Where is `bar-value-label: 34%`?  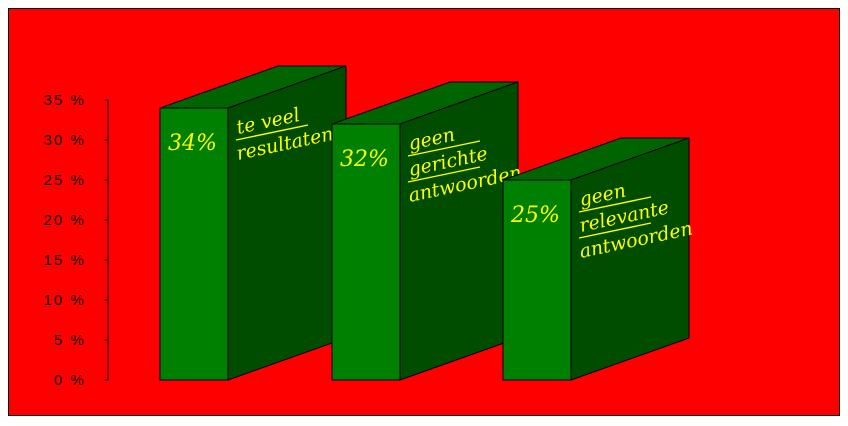 bar-value-label: 34% is located at coordinates (192, 143).